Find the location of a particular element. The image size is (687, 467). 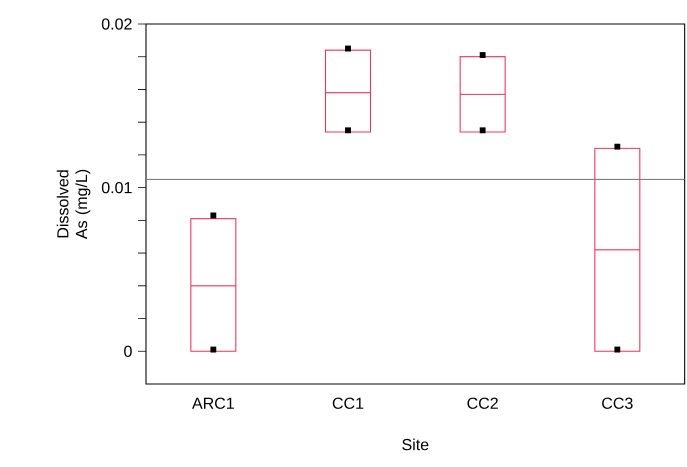

y-tick-label: 0.01 is located at coordinates (117, 188).